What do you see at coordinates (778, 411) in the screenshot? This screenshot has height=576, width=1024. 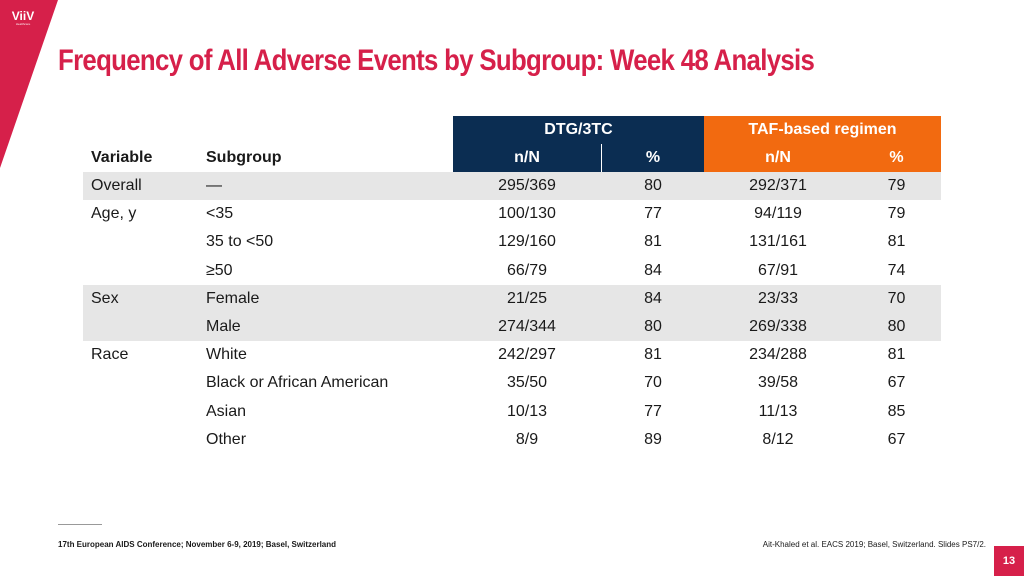 I see `cell-taf-nN: 11/13` at bounding box center [778, 411].